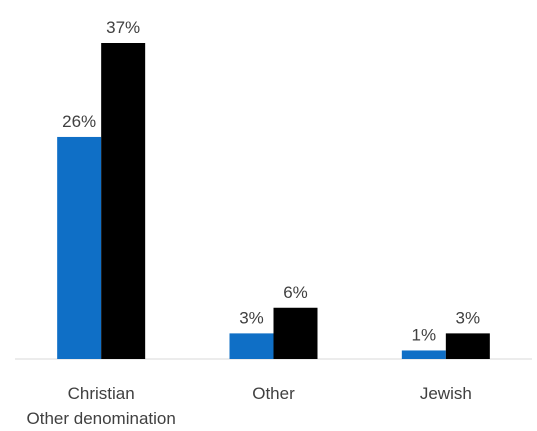 This screenshot has width=537, height=431. Describe the element at coordinates (295, 292) in the screenshot. I see `data-label-other-series-2: 6%` at that location.